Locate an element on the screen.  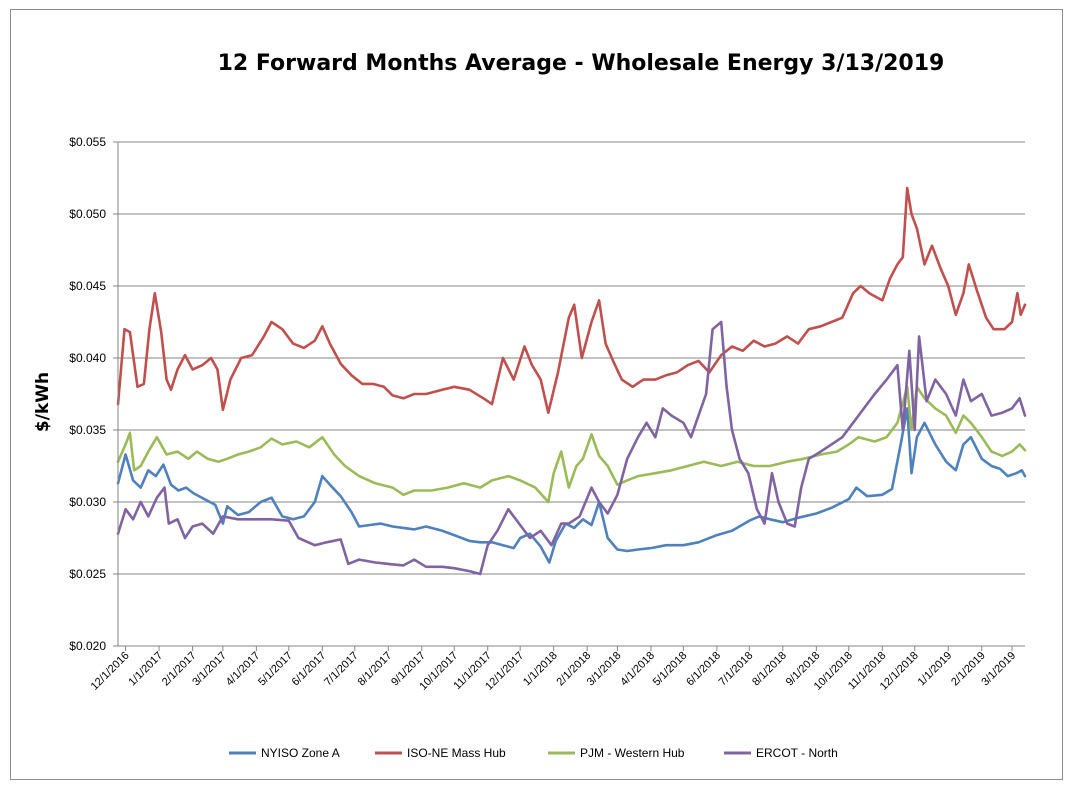
x-tick-label: 1/1/2019 is located at coordinates (935, 669).